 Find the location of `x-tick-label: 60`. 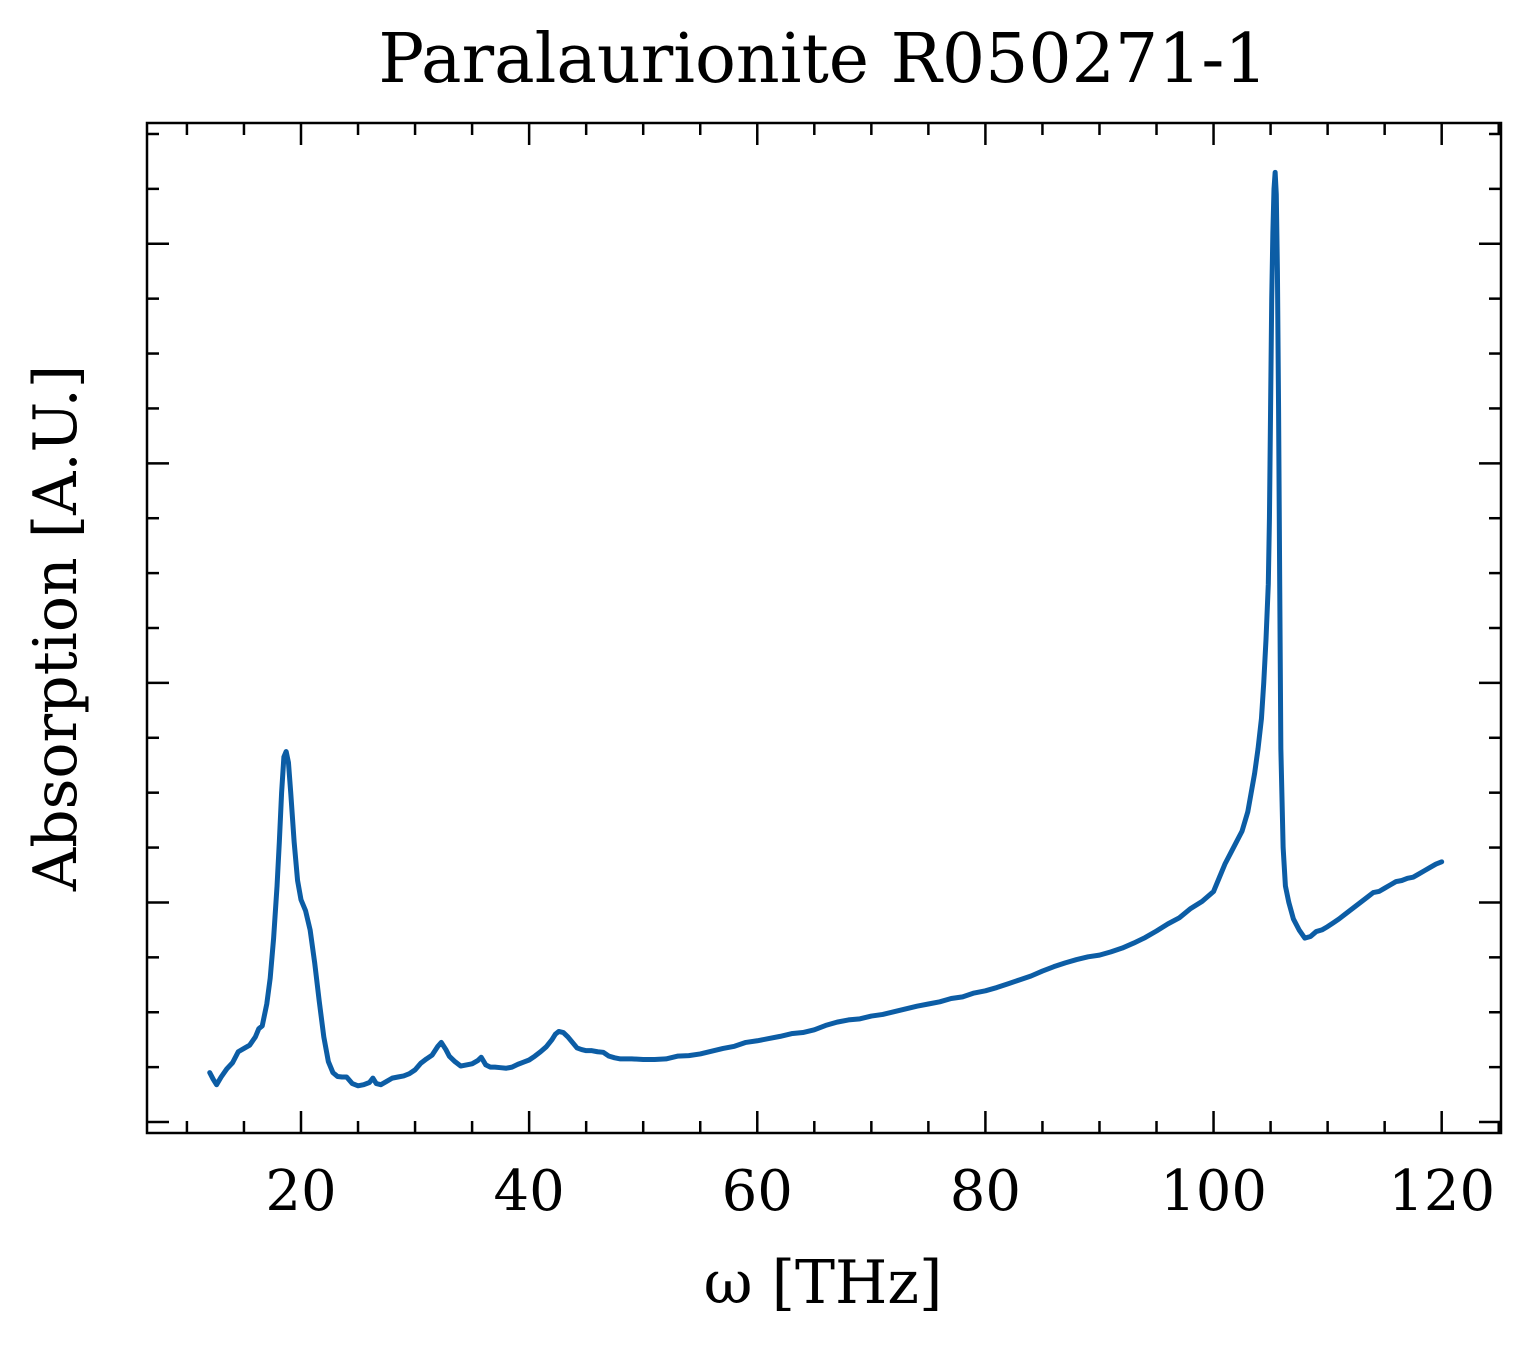

x-tick-label: 60 is located at coordinates (757, 1191).